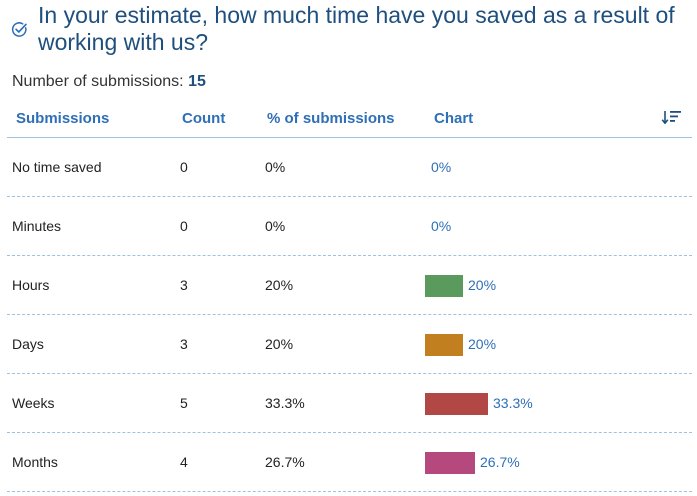 The height and width of the screenshot is (496, 697). Describe the element at coordinates (204, 118) in the screenshot. I see `column-header-count: Count` at that location.